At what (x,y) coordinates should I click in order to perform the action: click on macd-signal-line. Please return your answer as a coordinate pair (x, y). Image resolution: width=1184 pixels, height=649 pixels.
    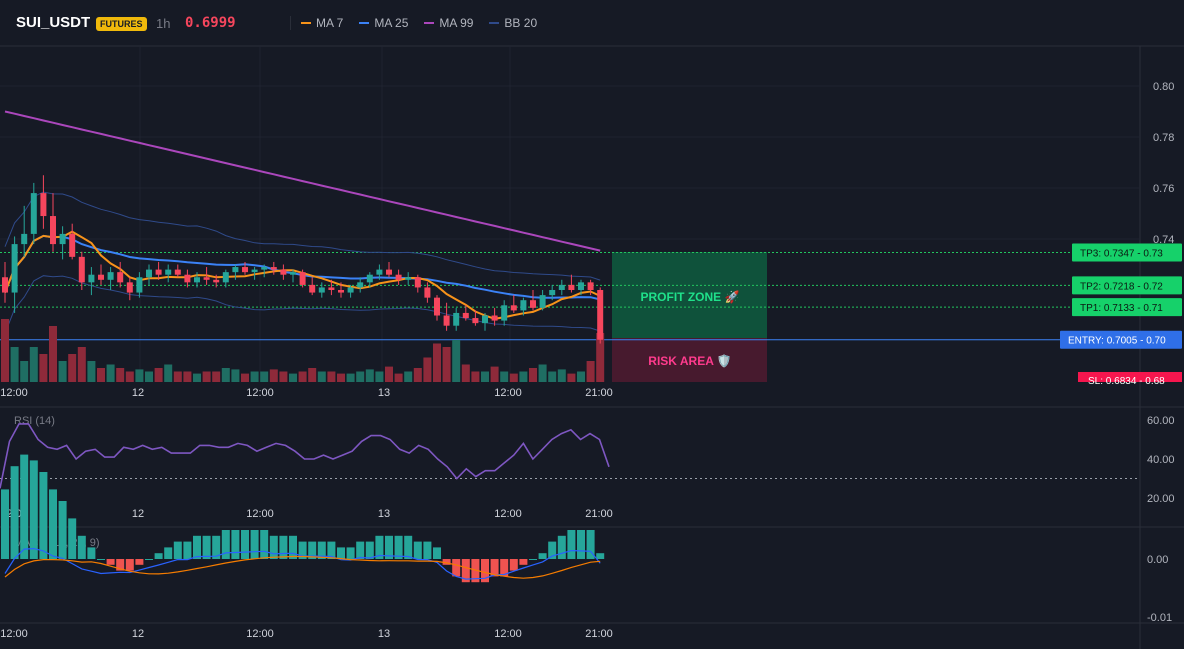
    Looking at the image, I should click on (302, 567).